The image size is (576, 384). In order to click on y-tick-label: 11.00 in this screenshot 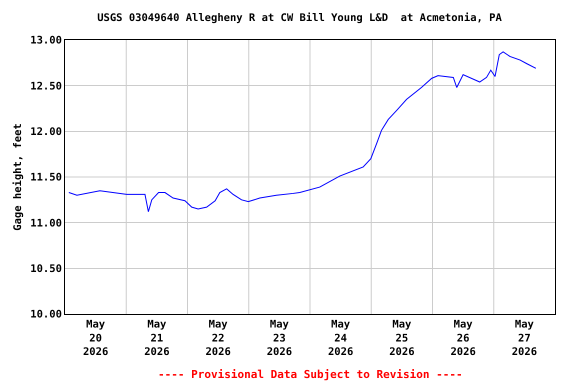, I will do `click(46, 223)`.